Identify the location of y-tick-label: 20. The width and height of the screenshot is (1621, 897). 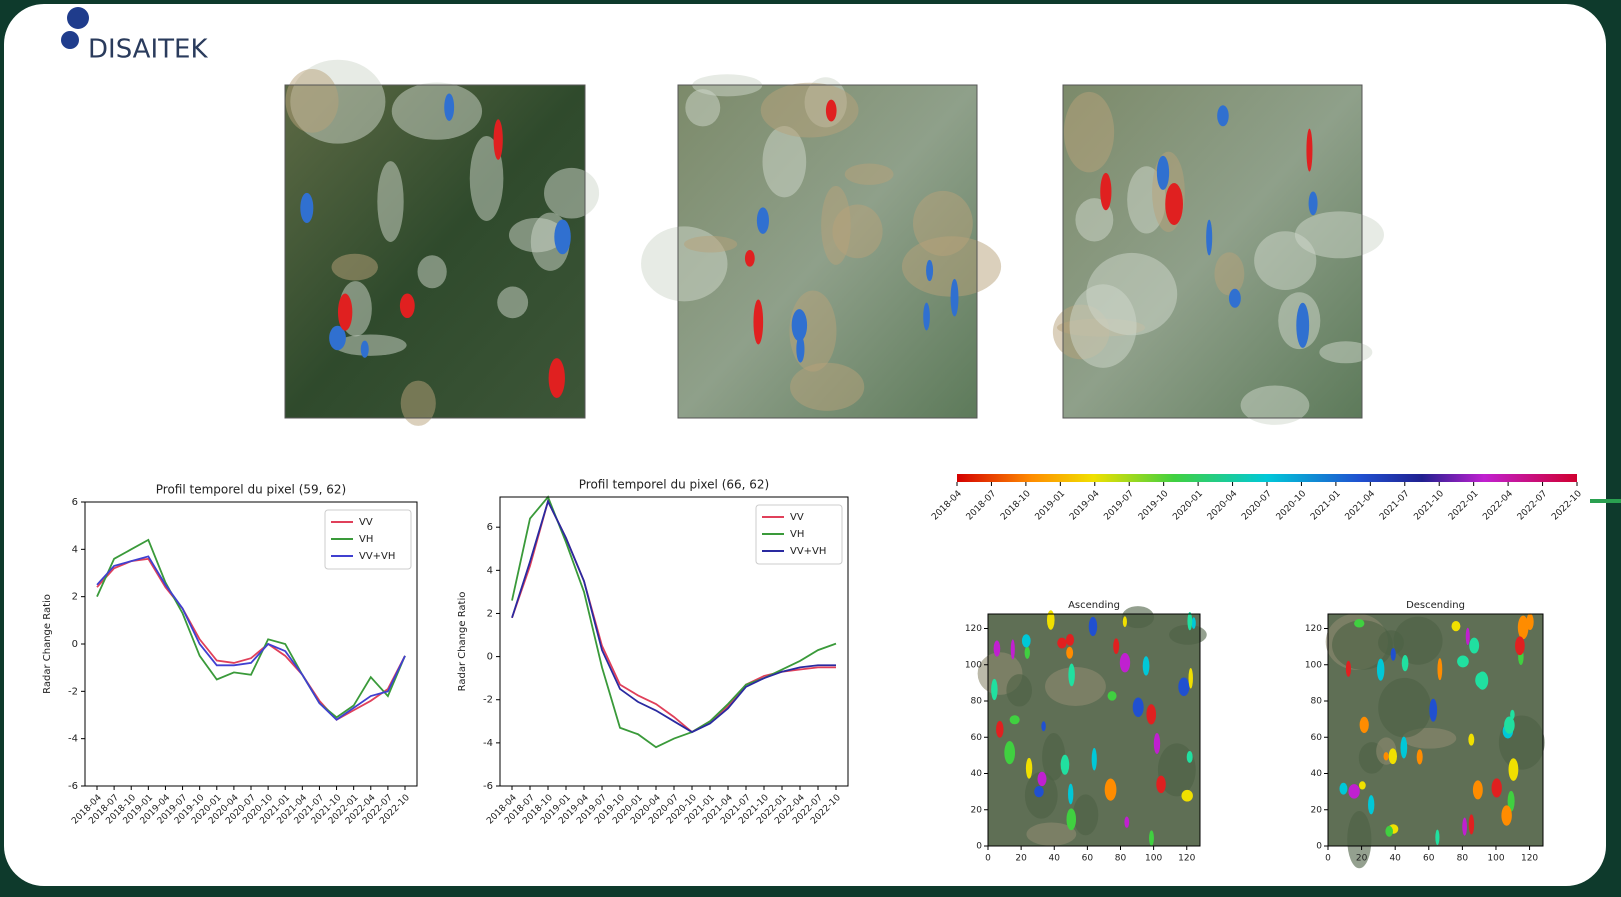
(1317, 810).